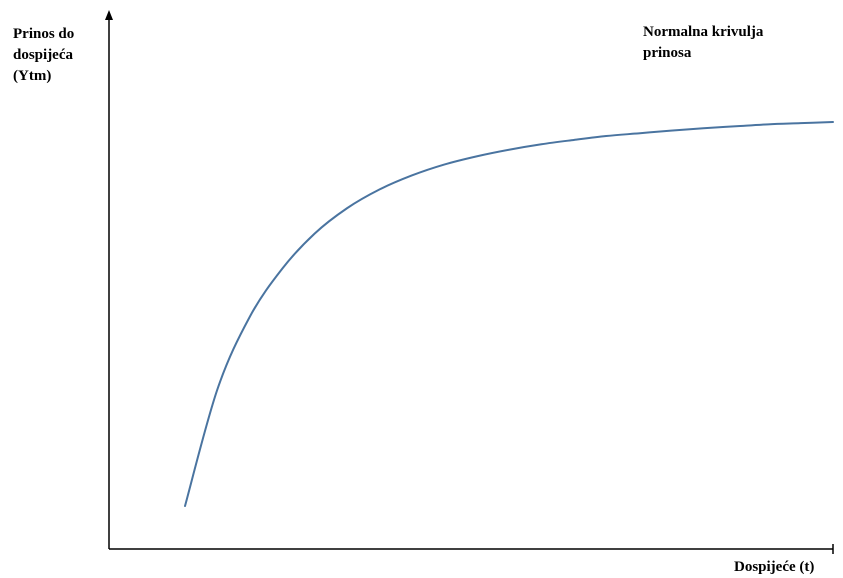  What do you see at coordinates (703, 32) in the screenshot?
I see `curve-label-line: Normalna krivulja` at bounding box center [703, 32].